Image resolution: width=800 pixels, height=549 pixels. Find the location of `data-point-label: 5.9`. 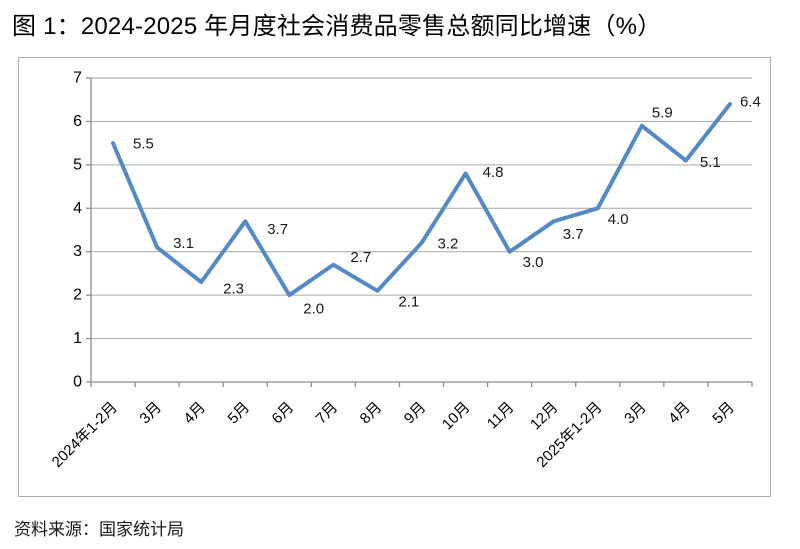

data-point-label: 5.9 is located at coordinates (662, 112).